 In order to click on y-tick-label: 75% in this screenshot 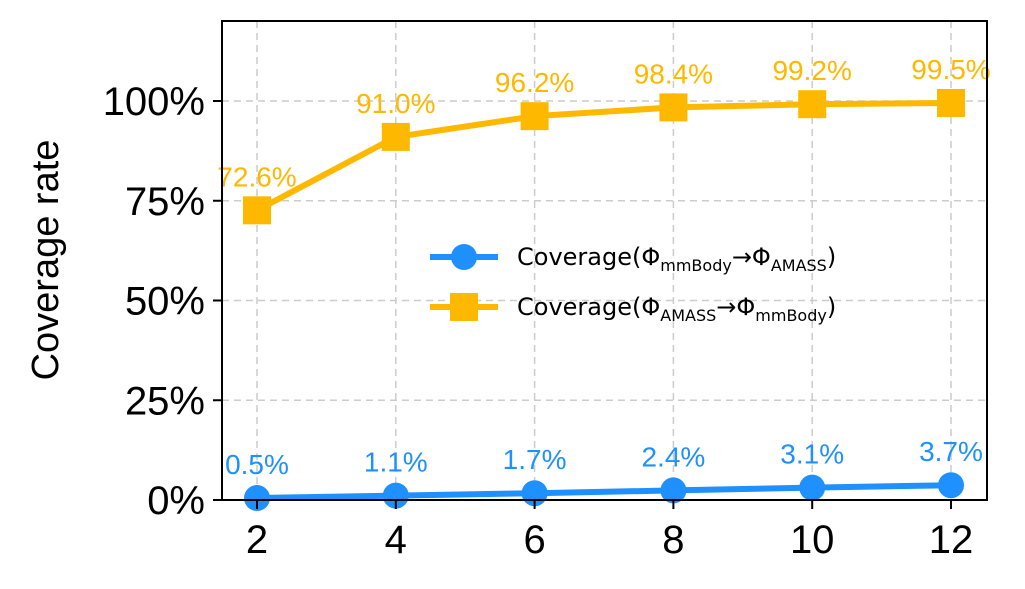, I will do `click(165, 202)`.